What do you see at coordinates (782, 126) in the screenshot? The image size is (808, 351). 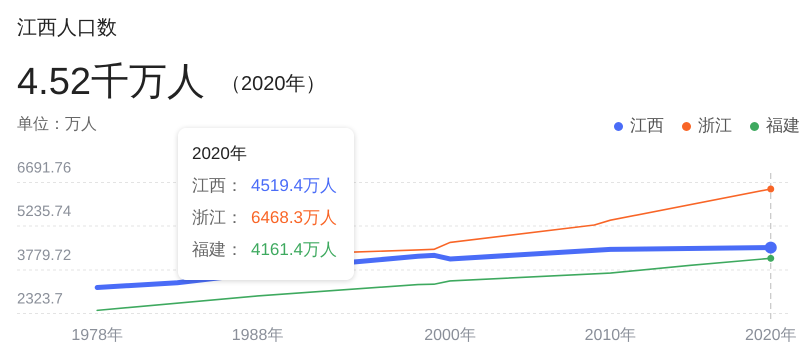 I see `legend-label: 福建` at bounding box center [782, 126].